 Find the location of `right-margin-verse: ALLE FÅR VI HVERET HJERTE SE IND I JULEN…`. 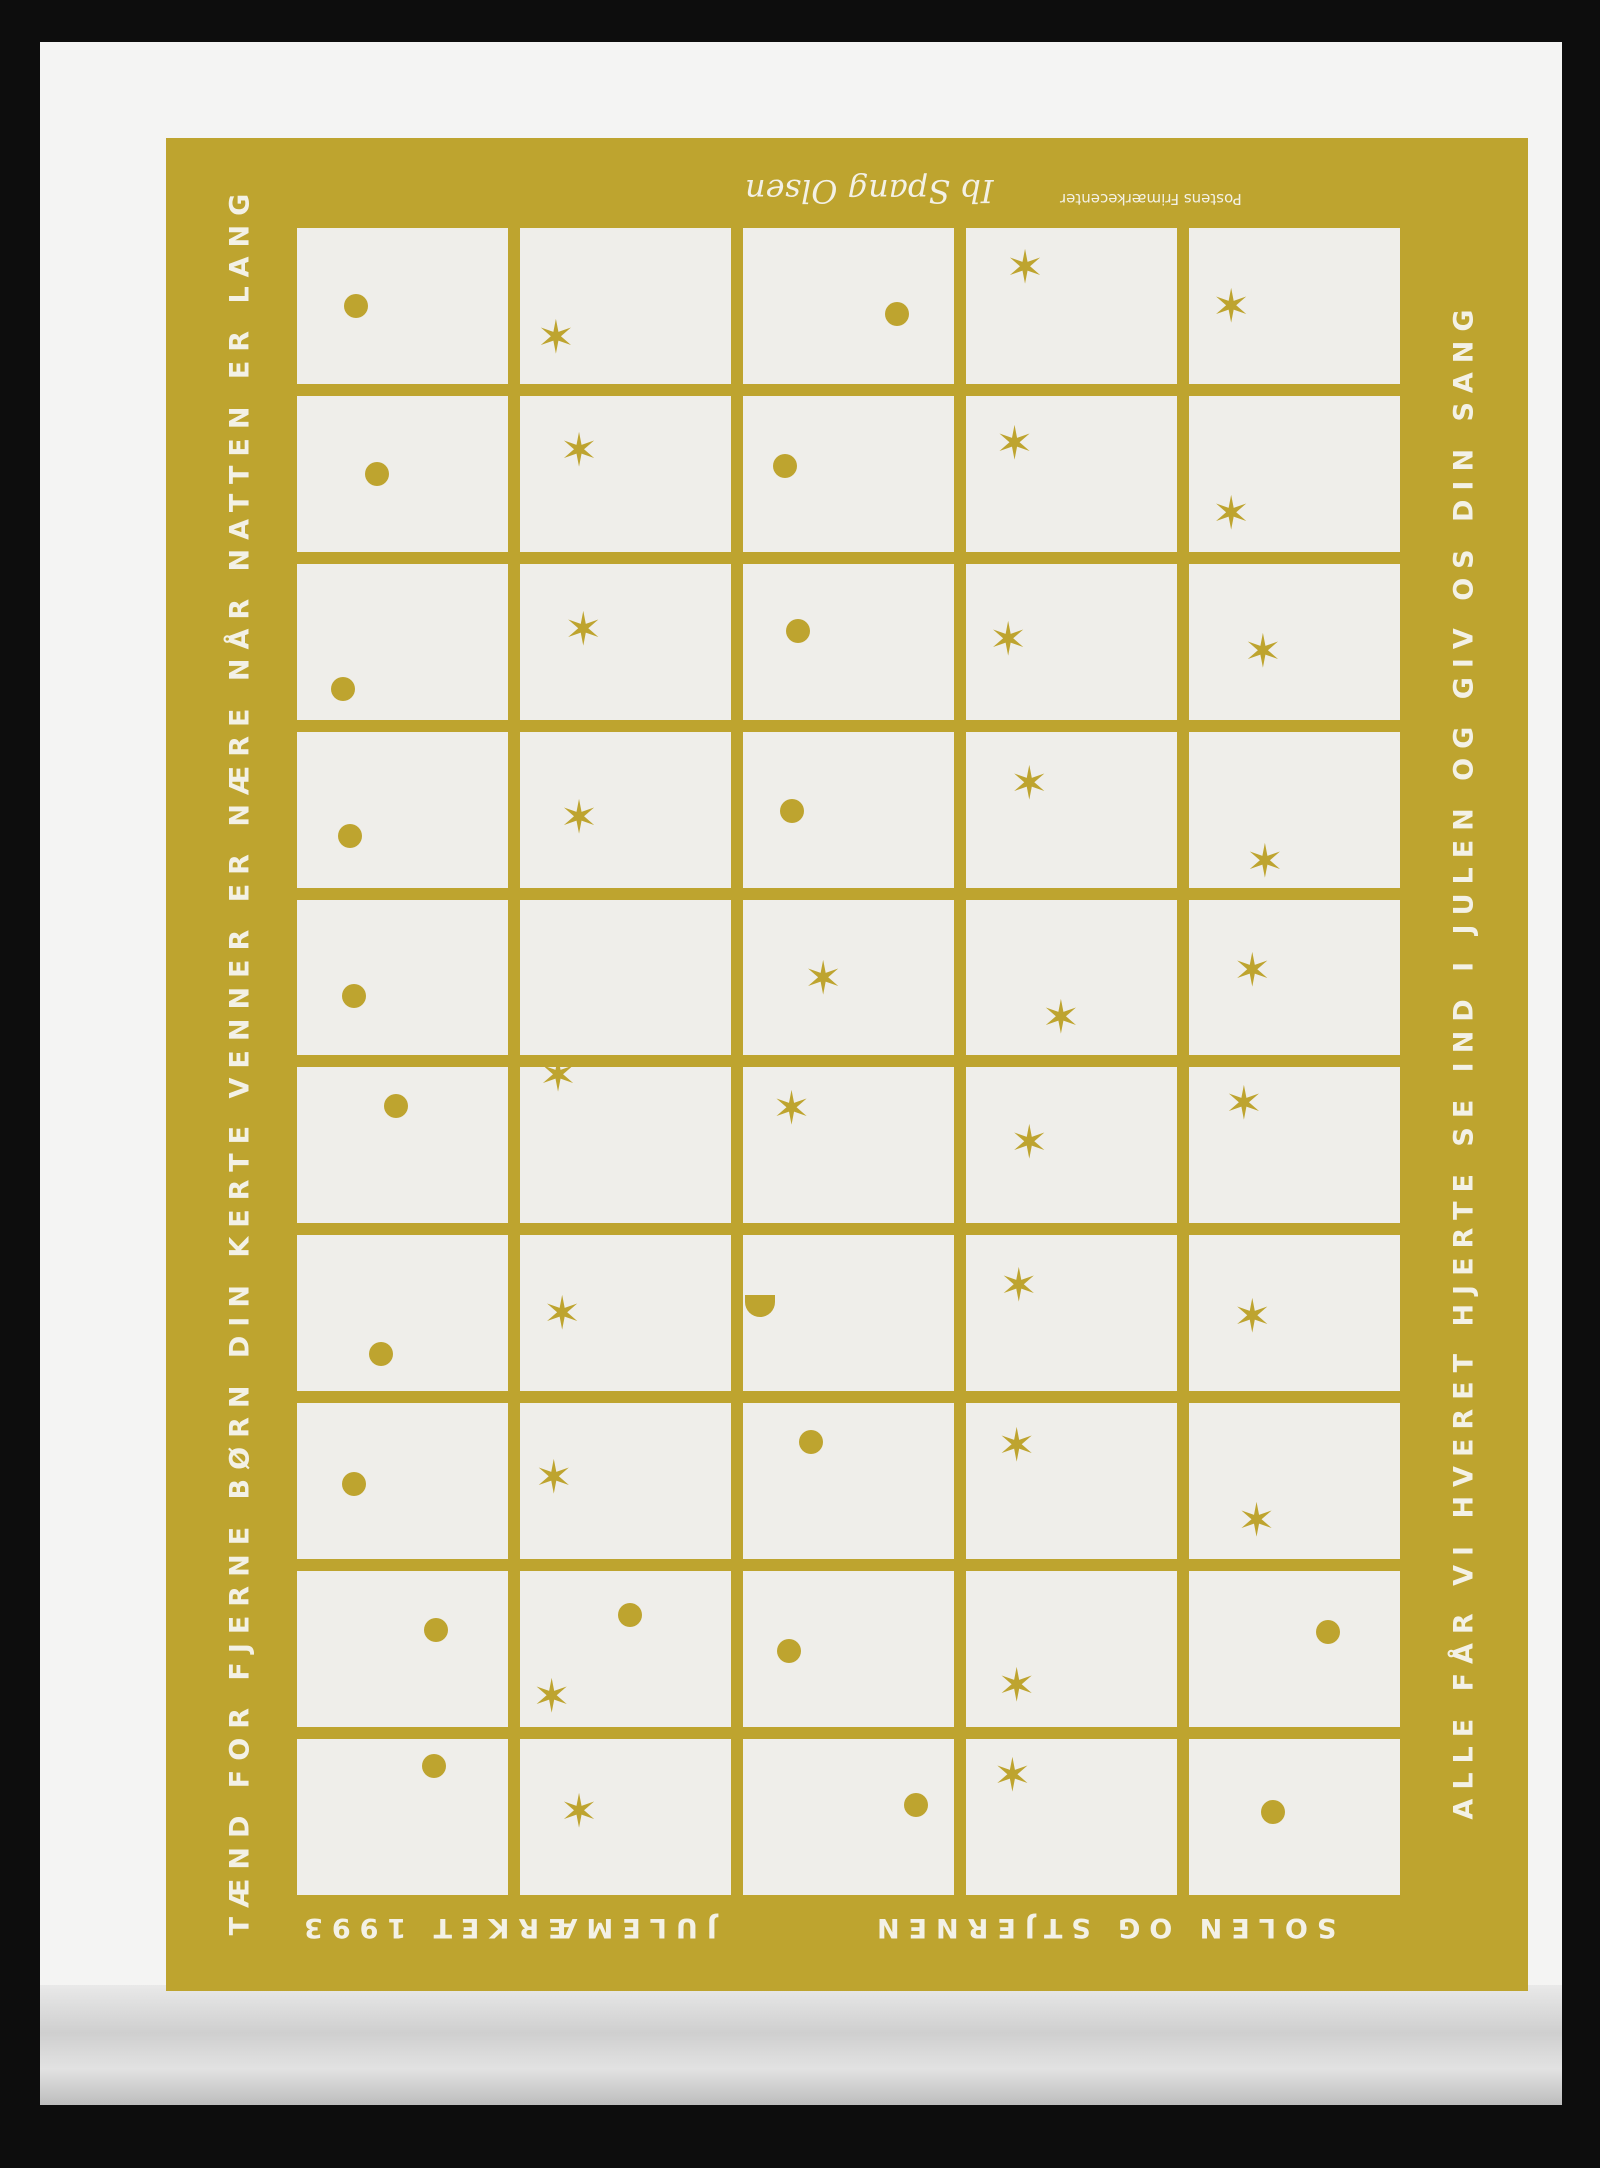

right-margin-verse: ALLE FÅR VI HVERET HJERTE SE IND I JULEN… is located at coordinates (1464, 1060).